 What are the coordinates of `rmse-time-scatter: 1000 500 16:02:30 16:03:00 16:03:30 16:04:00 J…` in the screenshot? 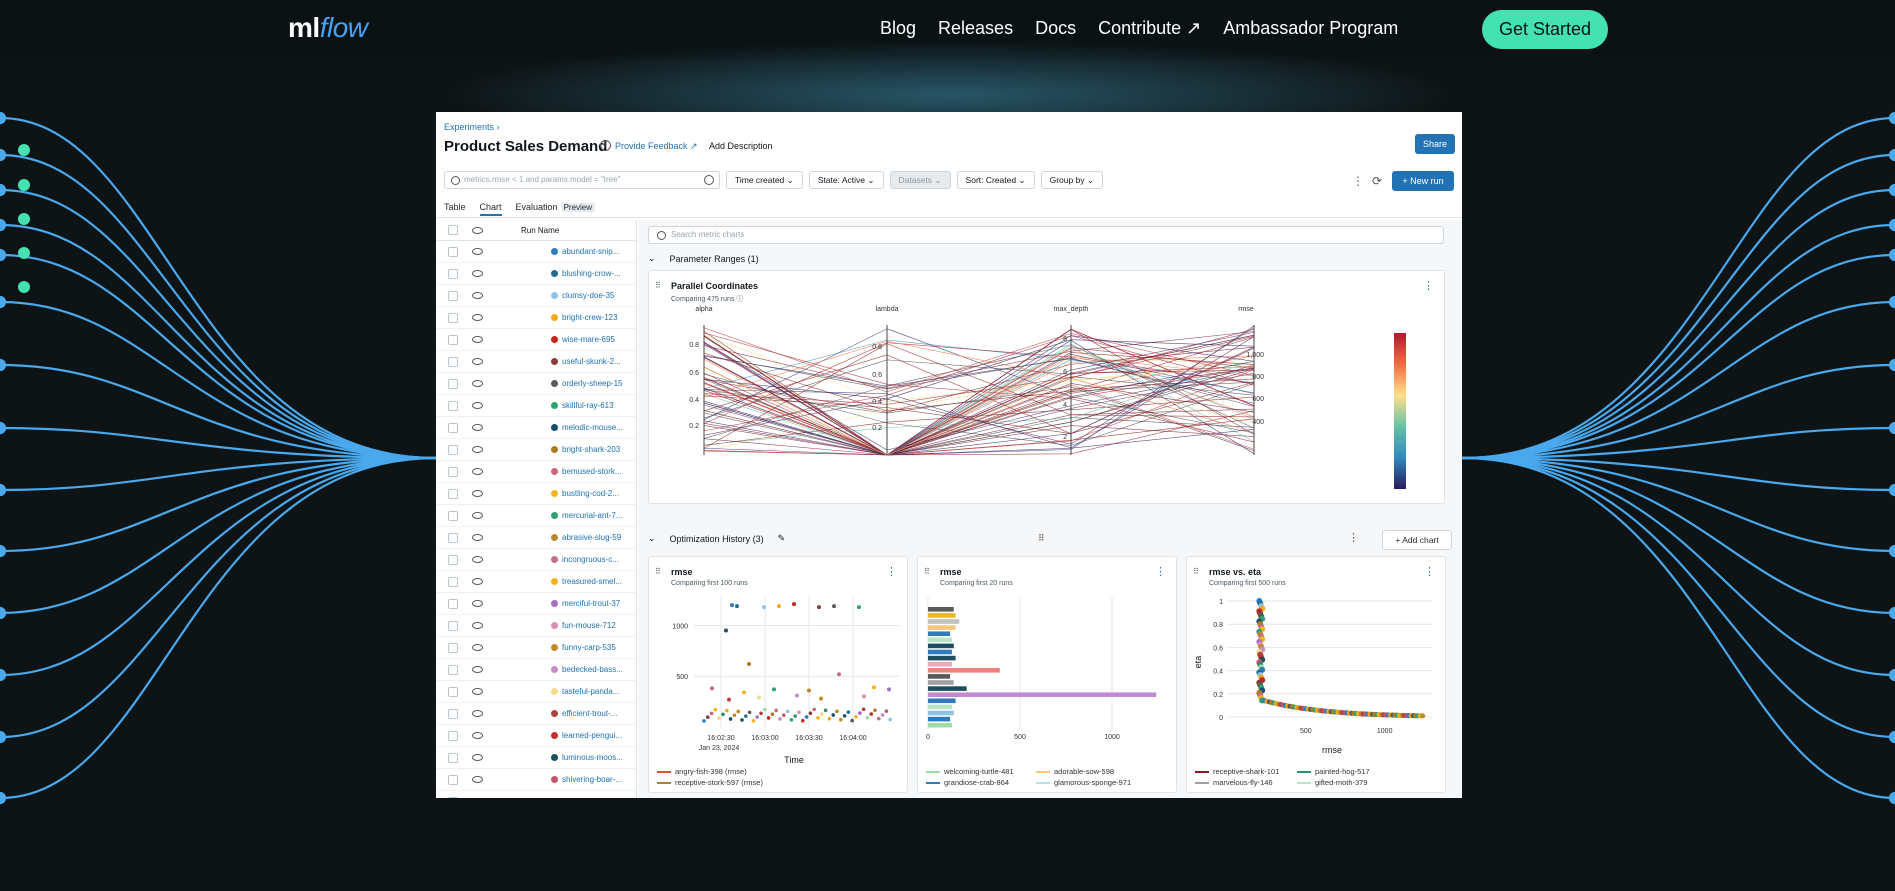 It's located at (778, 674).